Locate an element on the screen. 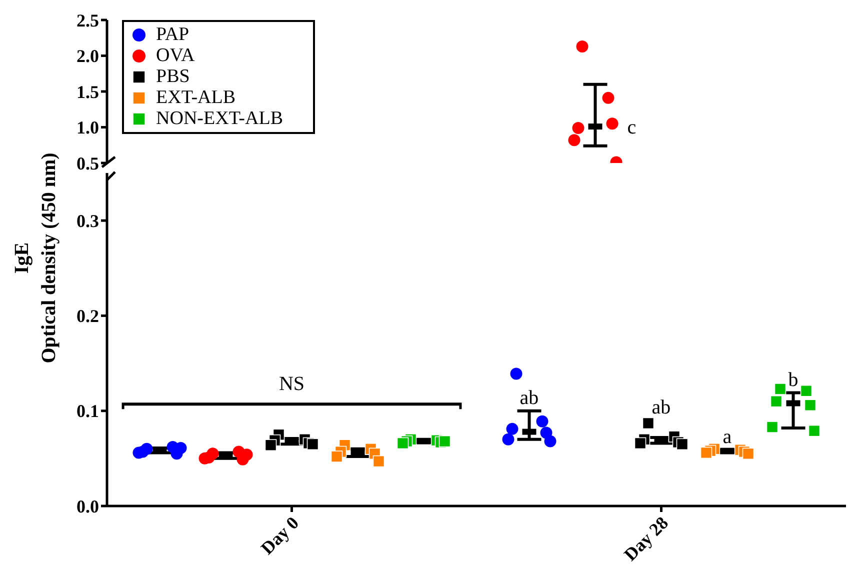 This screenshot has height=588, width=850. data-label: c is located at coordinates (631, 127).